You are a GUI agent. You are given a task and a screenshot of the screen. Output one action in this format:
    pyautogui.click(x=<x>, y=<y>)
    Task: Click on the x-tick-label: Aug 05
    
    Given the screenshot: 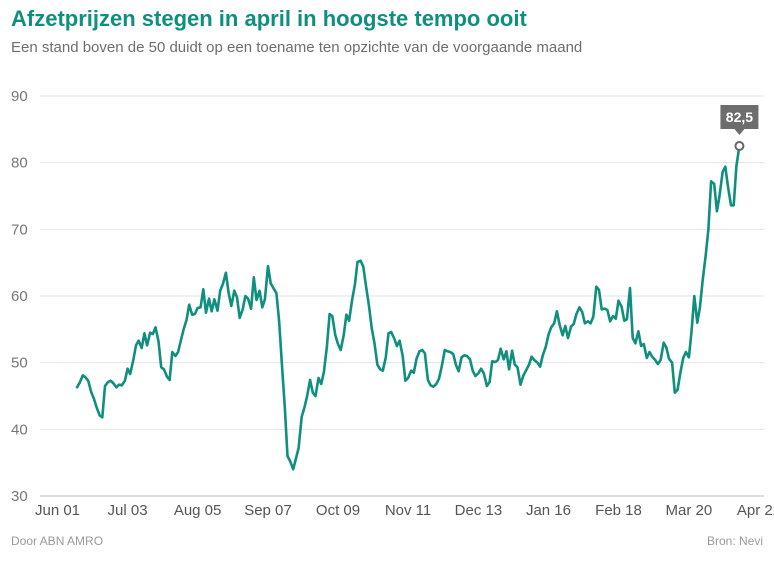 What is the action you would take?
    pyautogui.click(x=198, y=510)
    